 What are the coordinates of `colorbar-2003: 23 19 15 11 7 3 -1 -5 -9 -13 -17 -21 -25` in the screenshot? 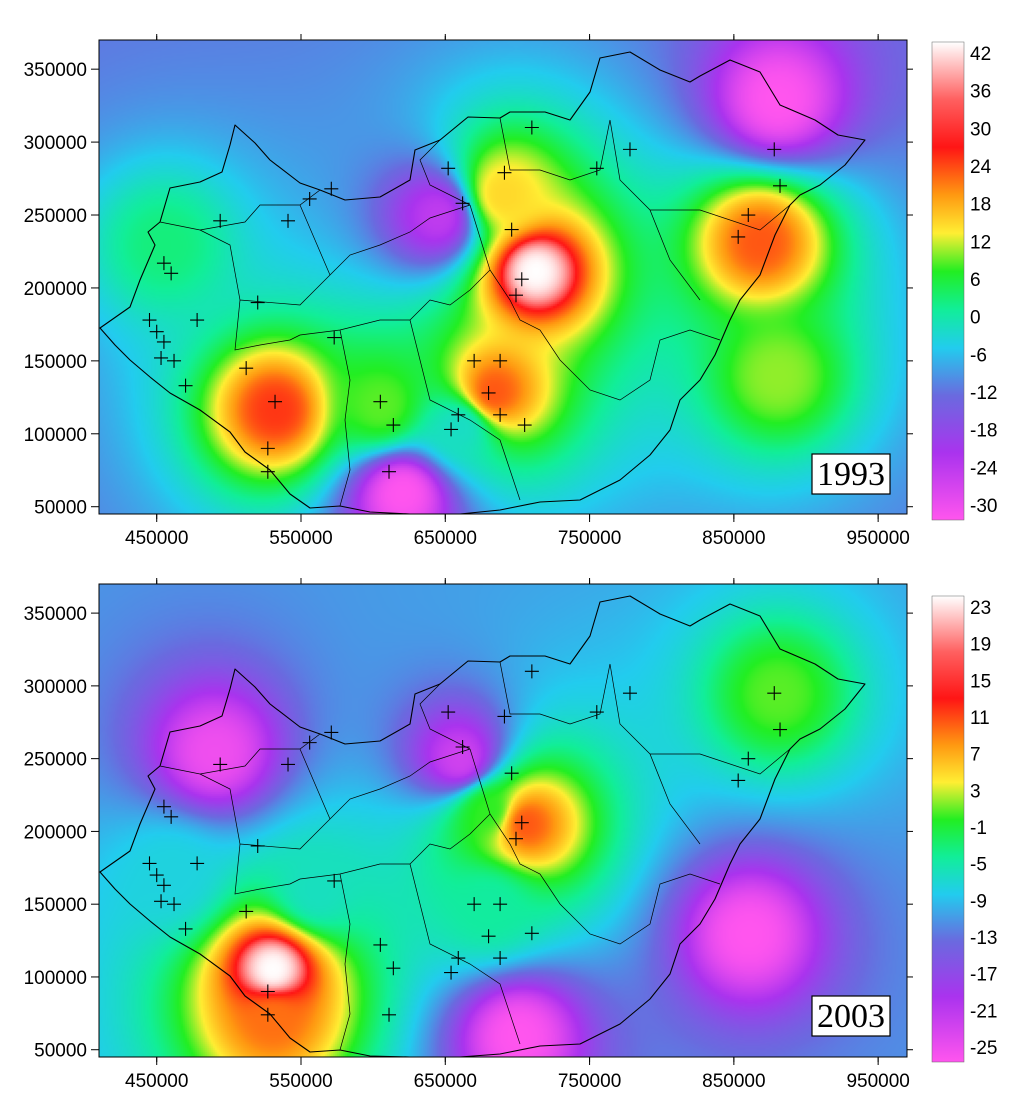 It's located at (964, 829).